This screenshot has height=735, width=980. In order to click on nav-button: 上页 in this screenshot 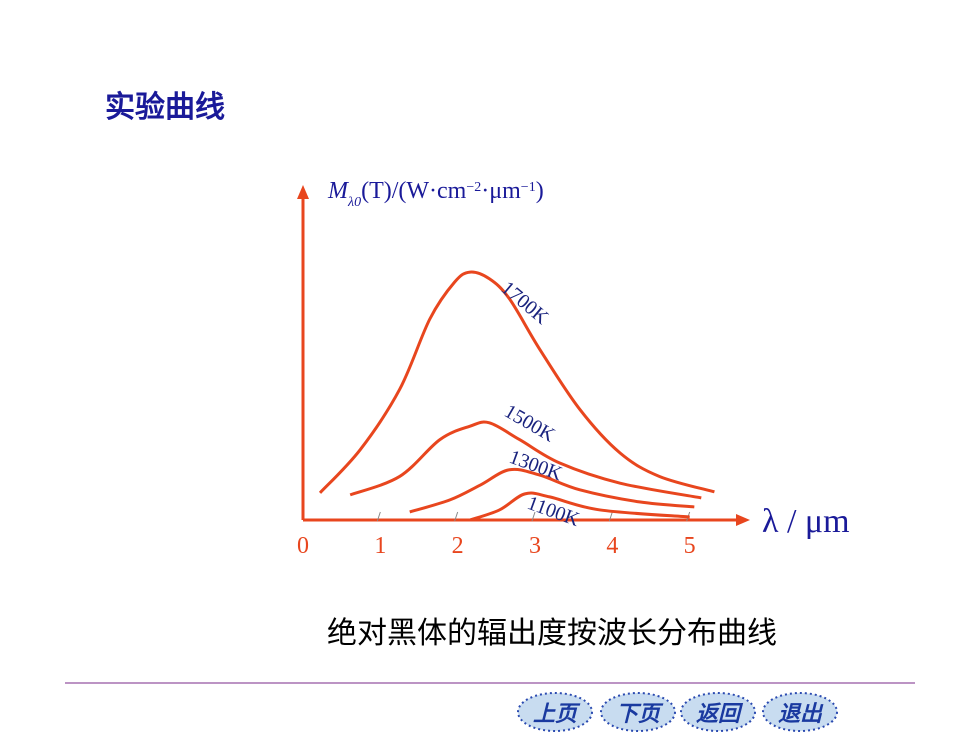, I will do `click(557, 714)`.